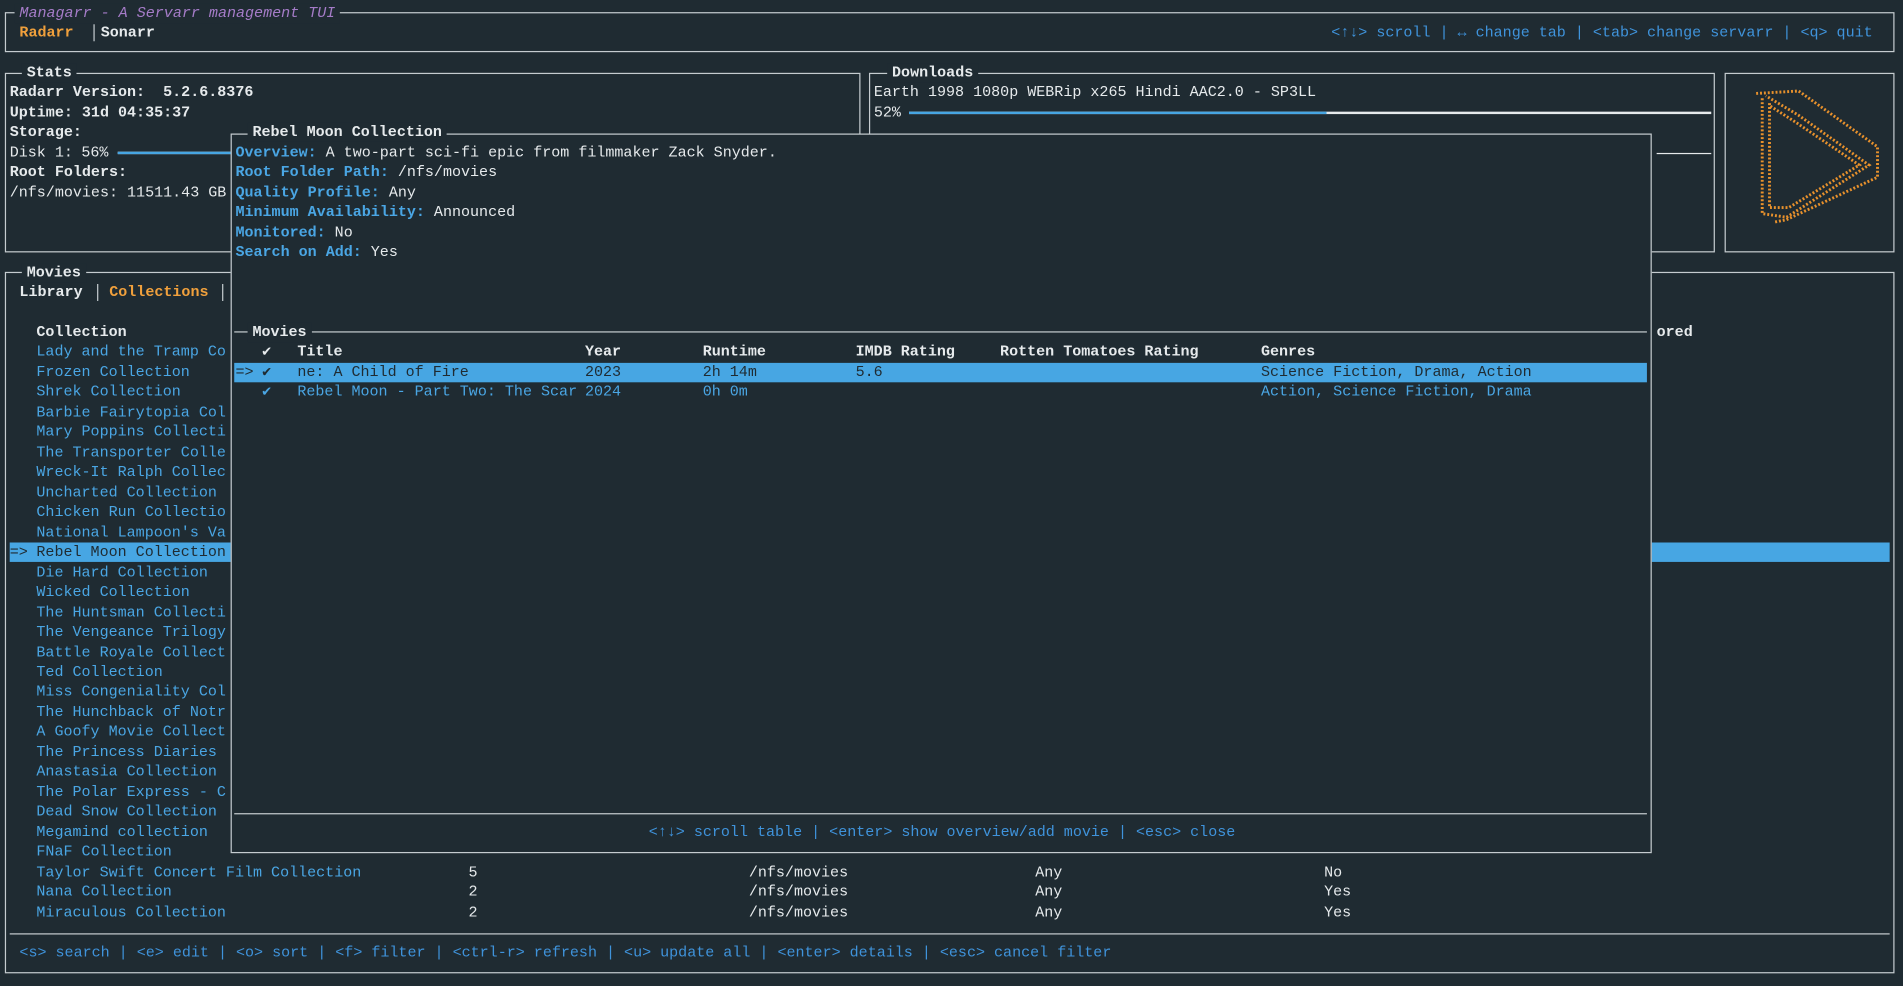 The image size is (1903, 986). What do you see at coordinates (46, 32) in the screenshot?
I see `tab: Radarr` at bounding box center [46, 32].